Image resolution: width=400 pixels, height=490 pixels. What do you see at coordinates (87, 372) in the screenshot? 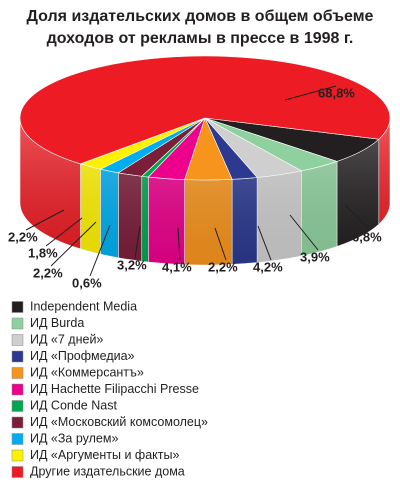
I see `legend-label: ИД «Коммерсантъ»` at bounding box center [87, 372].